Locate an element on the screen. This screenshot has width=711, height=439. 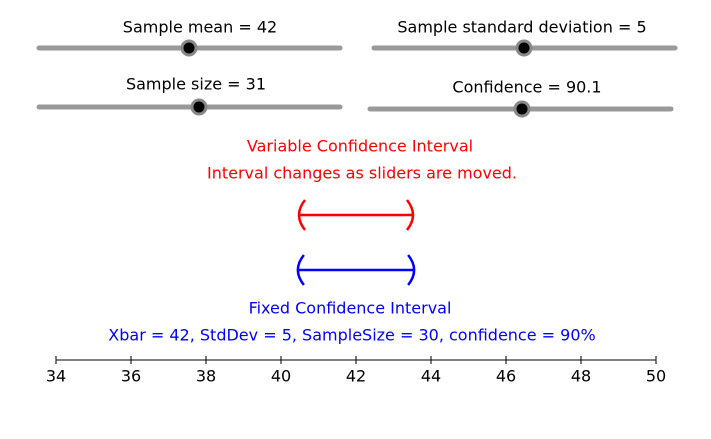
tick-label: 44 is located at coordinates (431, 376).